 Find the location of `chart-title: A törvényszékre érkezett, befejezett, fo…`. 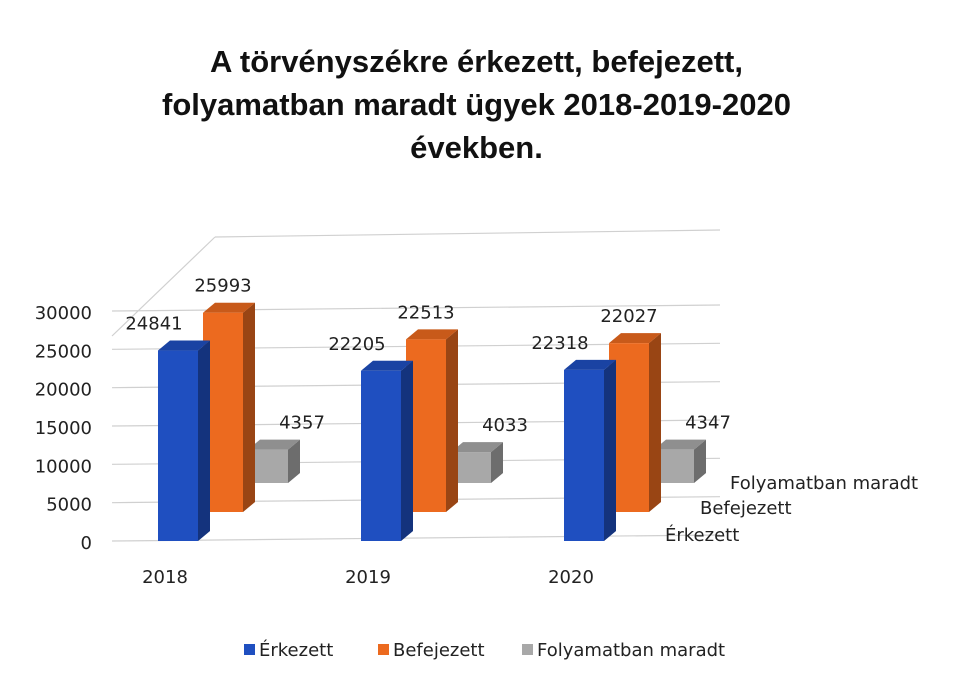

chart-title: A törvényszékre érkezett, befejezett, fo… is located at coordinates (476, 104).